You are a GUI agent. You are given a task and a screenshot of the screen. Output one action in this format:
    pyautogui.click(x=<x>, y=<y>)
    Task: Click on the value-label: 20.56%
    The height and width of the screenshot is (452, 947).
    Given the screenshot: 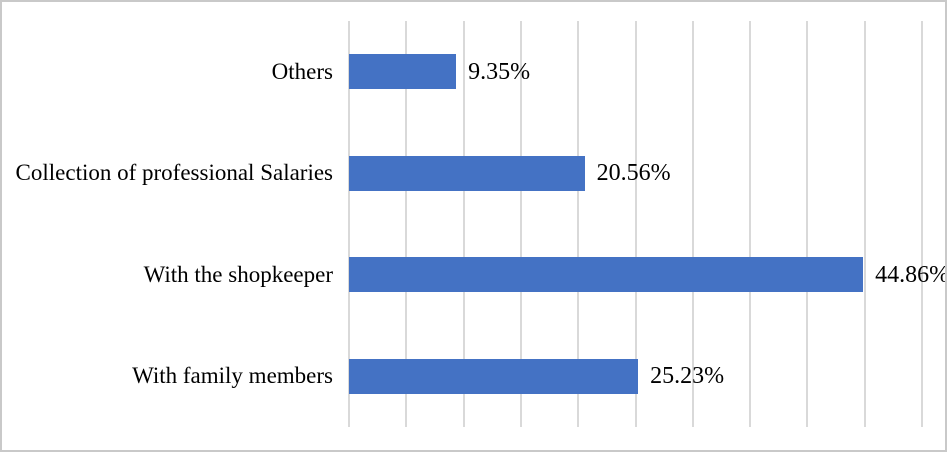 What is the action you would take?
    pyautogui.click(x=633, y=173)
    